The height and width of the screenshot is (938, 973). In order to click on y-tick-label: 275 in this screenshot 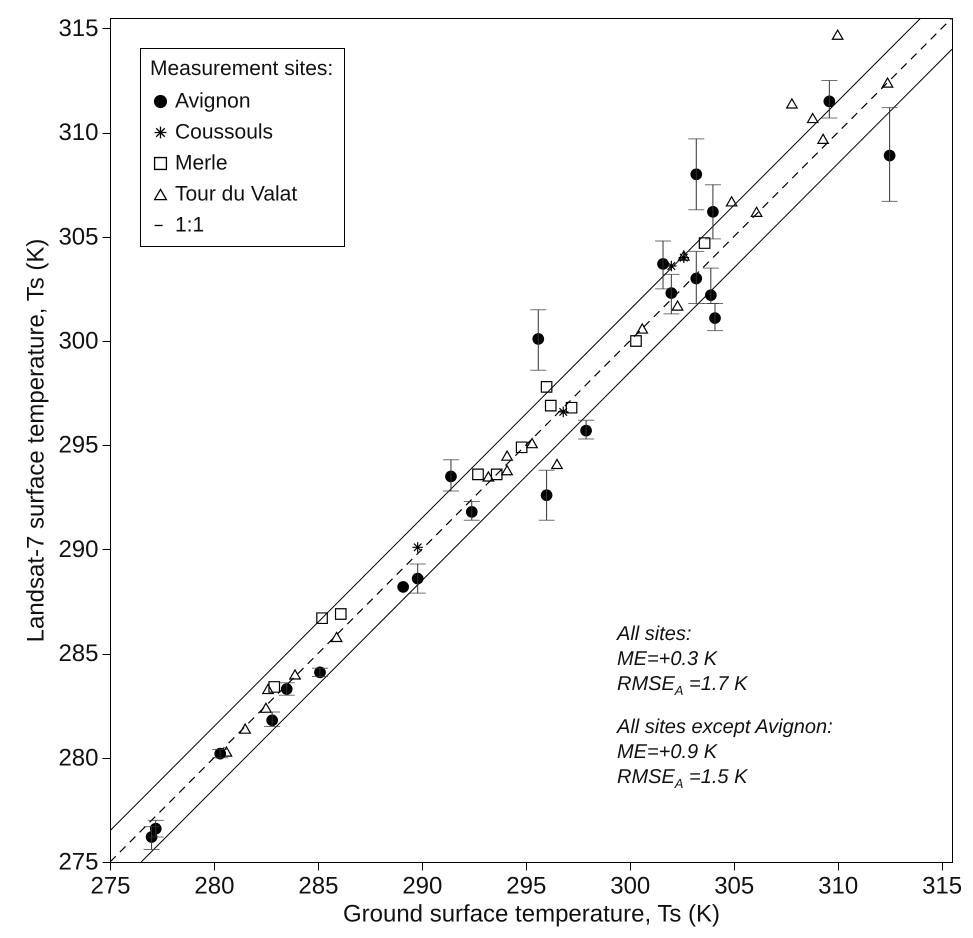, I will do `click(78, 862)`.